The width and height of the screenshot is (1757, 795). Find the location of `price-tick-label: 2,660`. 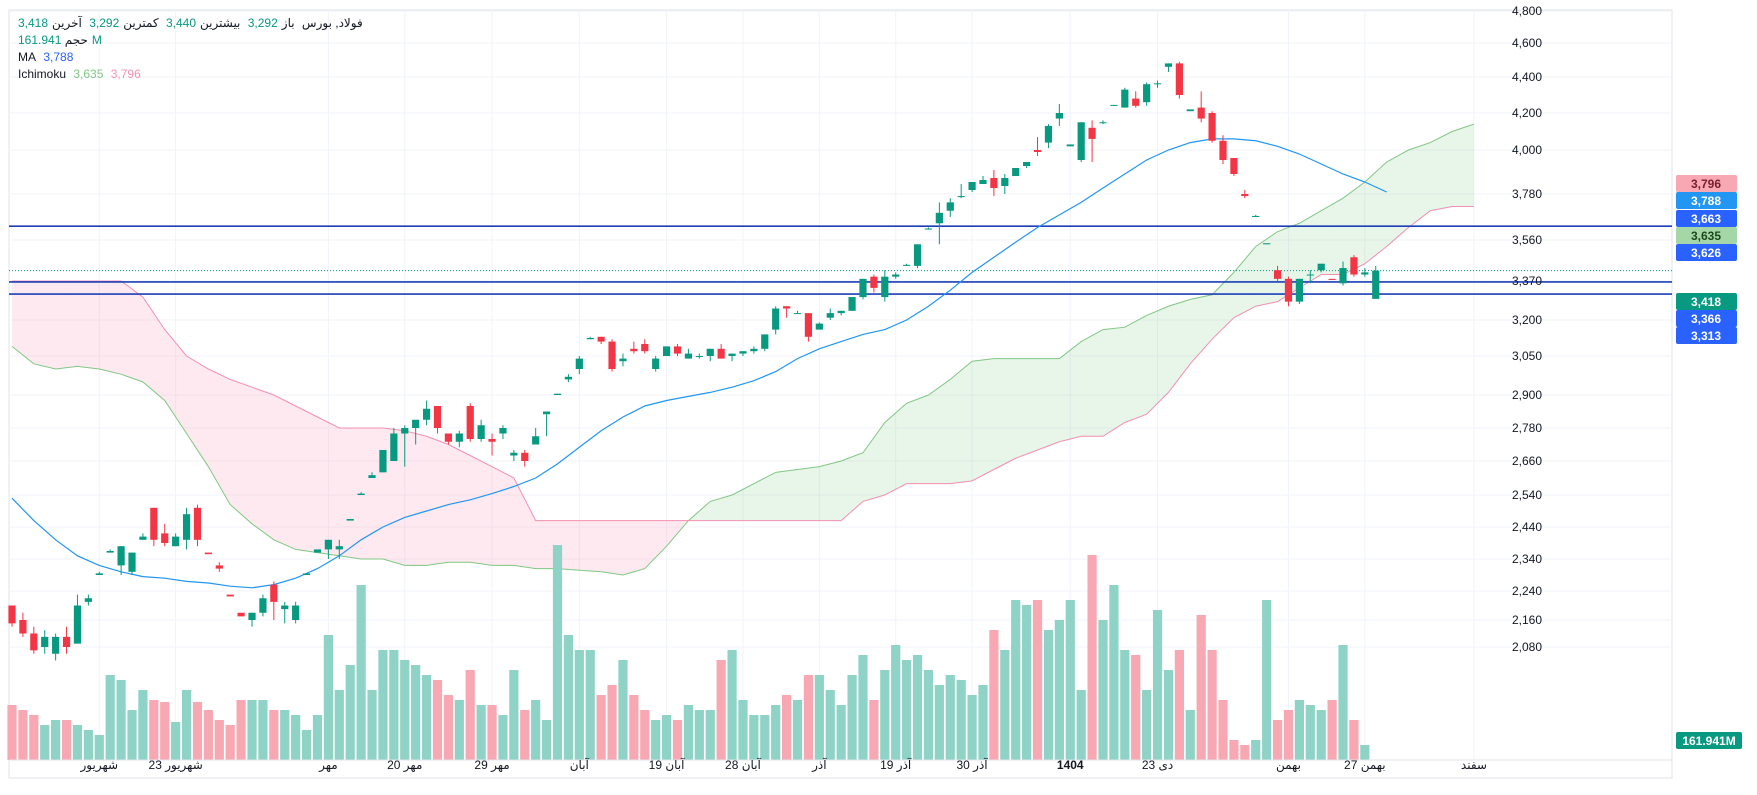

price-tick-label: 2,660 is located at coordinates (1527, 461).